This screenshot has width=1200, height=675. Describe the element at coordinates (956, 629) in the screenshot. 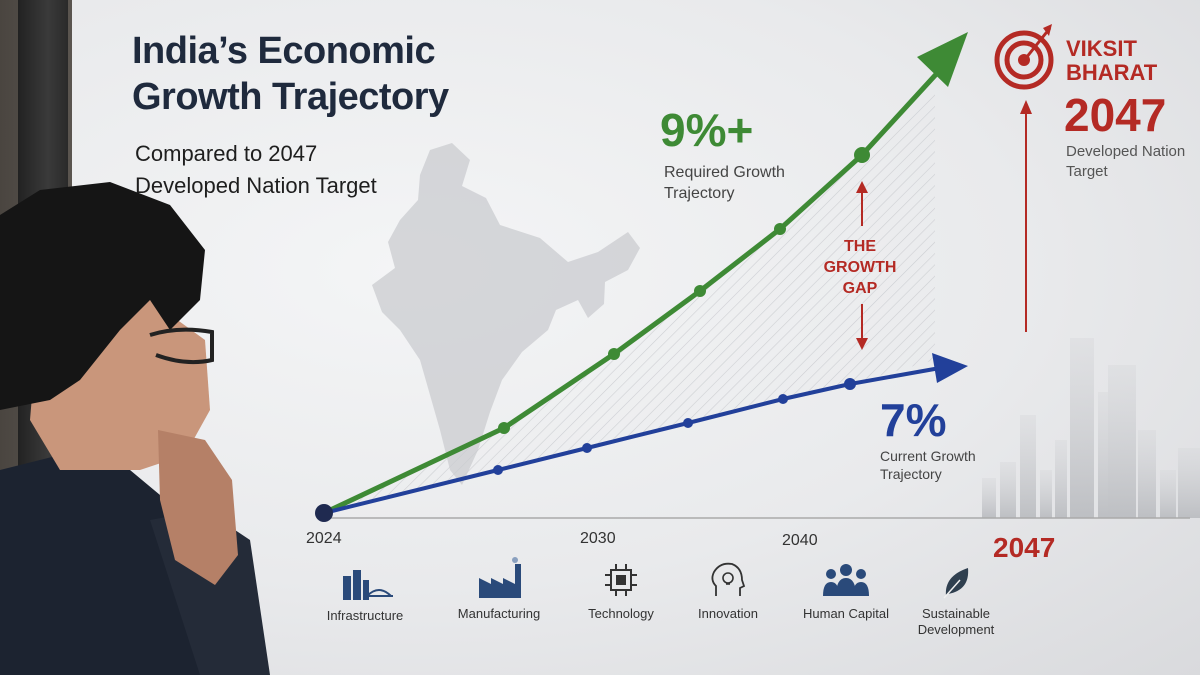

I see `category-sustainable-label-line-2: Development` at that location.